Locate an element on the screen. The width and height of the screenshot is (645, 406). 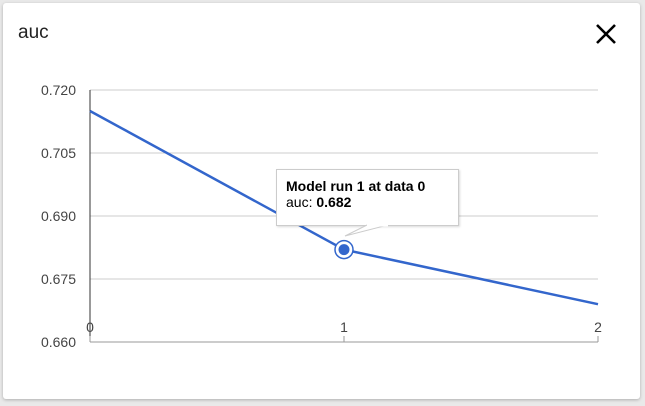
tooltip: Model run 1 at data 0 auc: 0.682 is located at coordinates (367, 197).